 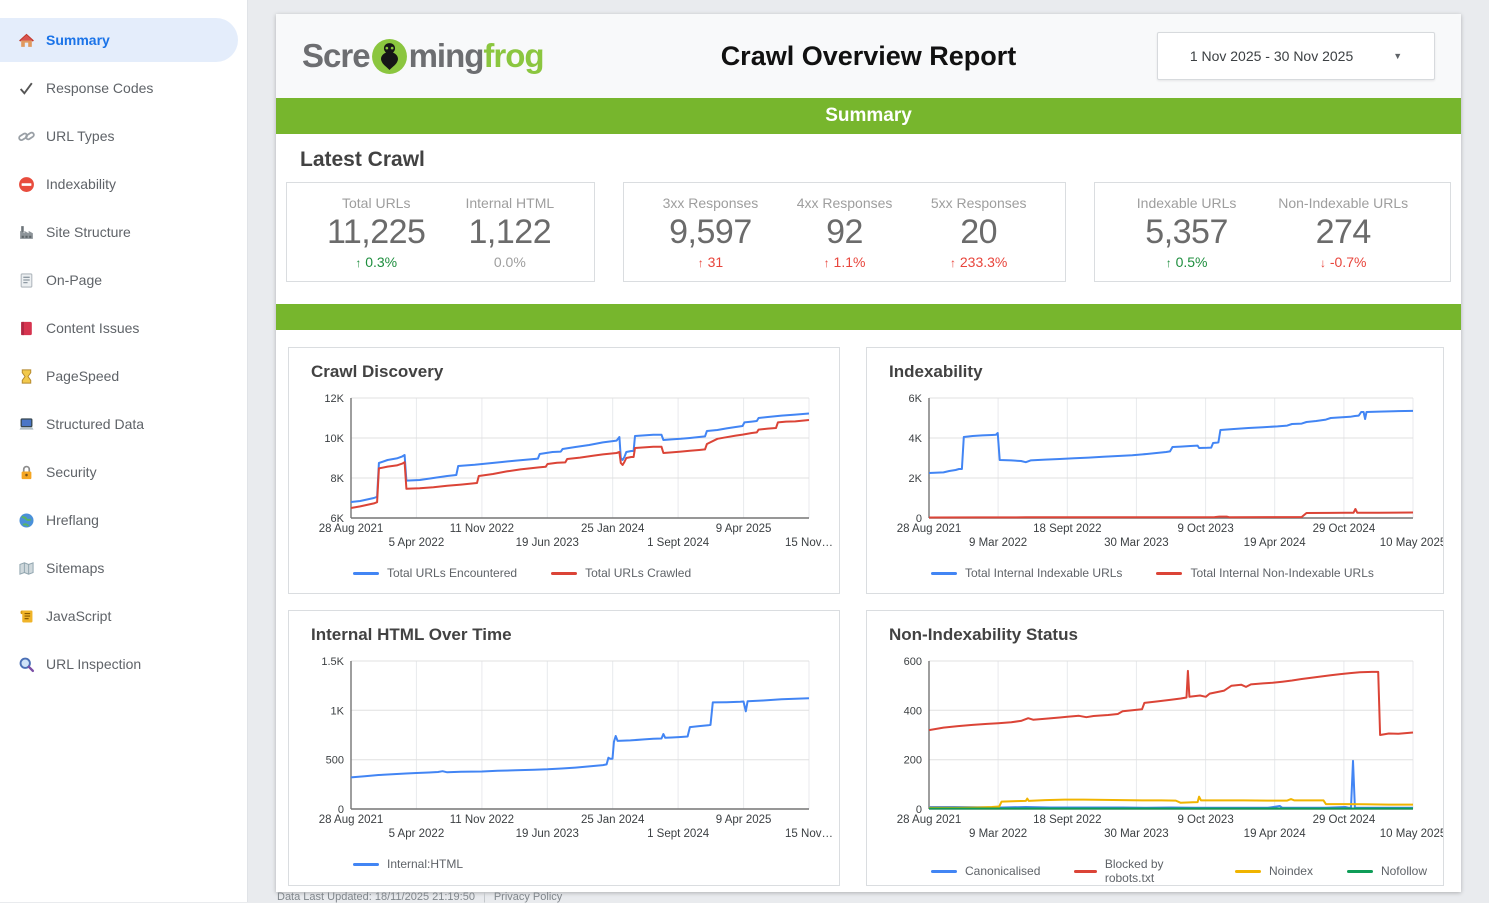 I want to click on date-range-selector: 1 Nov 2025 - 30 Nov 2025 ▼, so click(x=1296, y=56).